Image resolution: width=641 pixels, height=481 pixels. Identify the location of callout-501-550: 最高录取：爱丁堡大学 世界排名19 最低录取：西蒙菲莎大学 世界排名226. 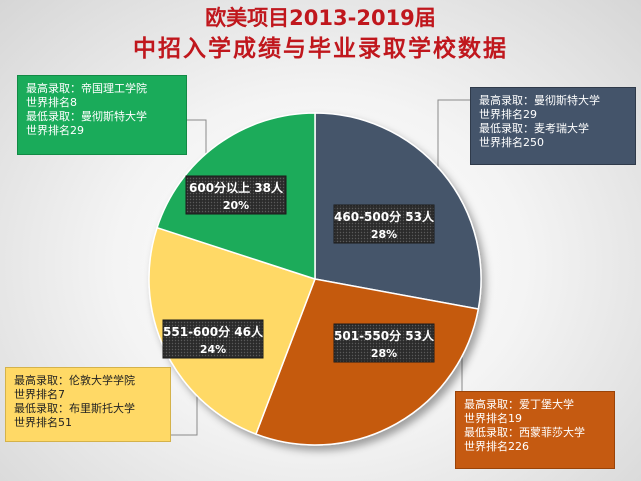
(535, 430).